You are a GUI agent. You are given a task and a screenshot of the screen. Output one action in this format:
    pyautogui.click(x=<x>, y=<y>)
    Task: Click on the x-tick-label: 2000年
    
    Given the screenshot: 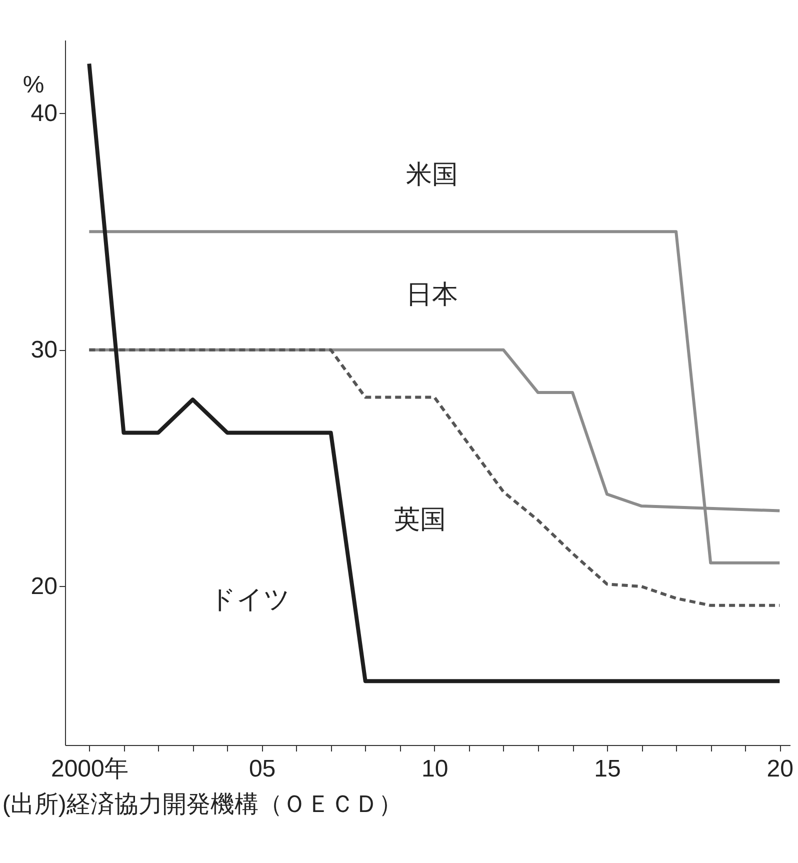 What is the action you would take?
    pyautogui.click(x=89, y=769)
    